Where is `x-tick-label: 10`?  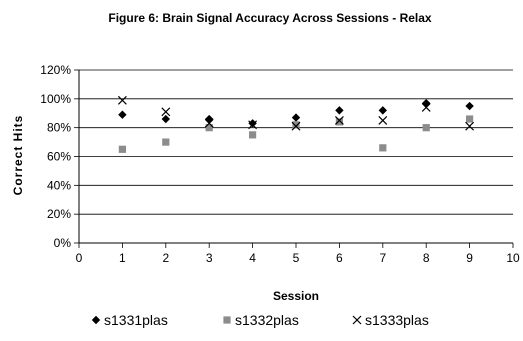
x-tick-label: 10 is located at coordinates (513, 258).